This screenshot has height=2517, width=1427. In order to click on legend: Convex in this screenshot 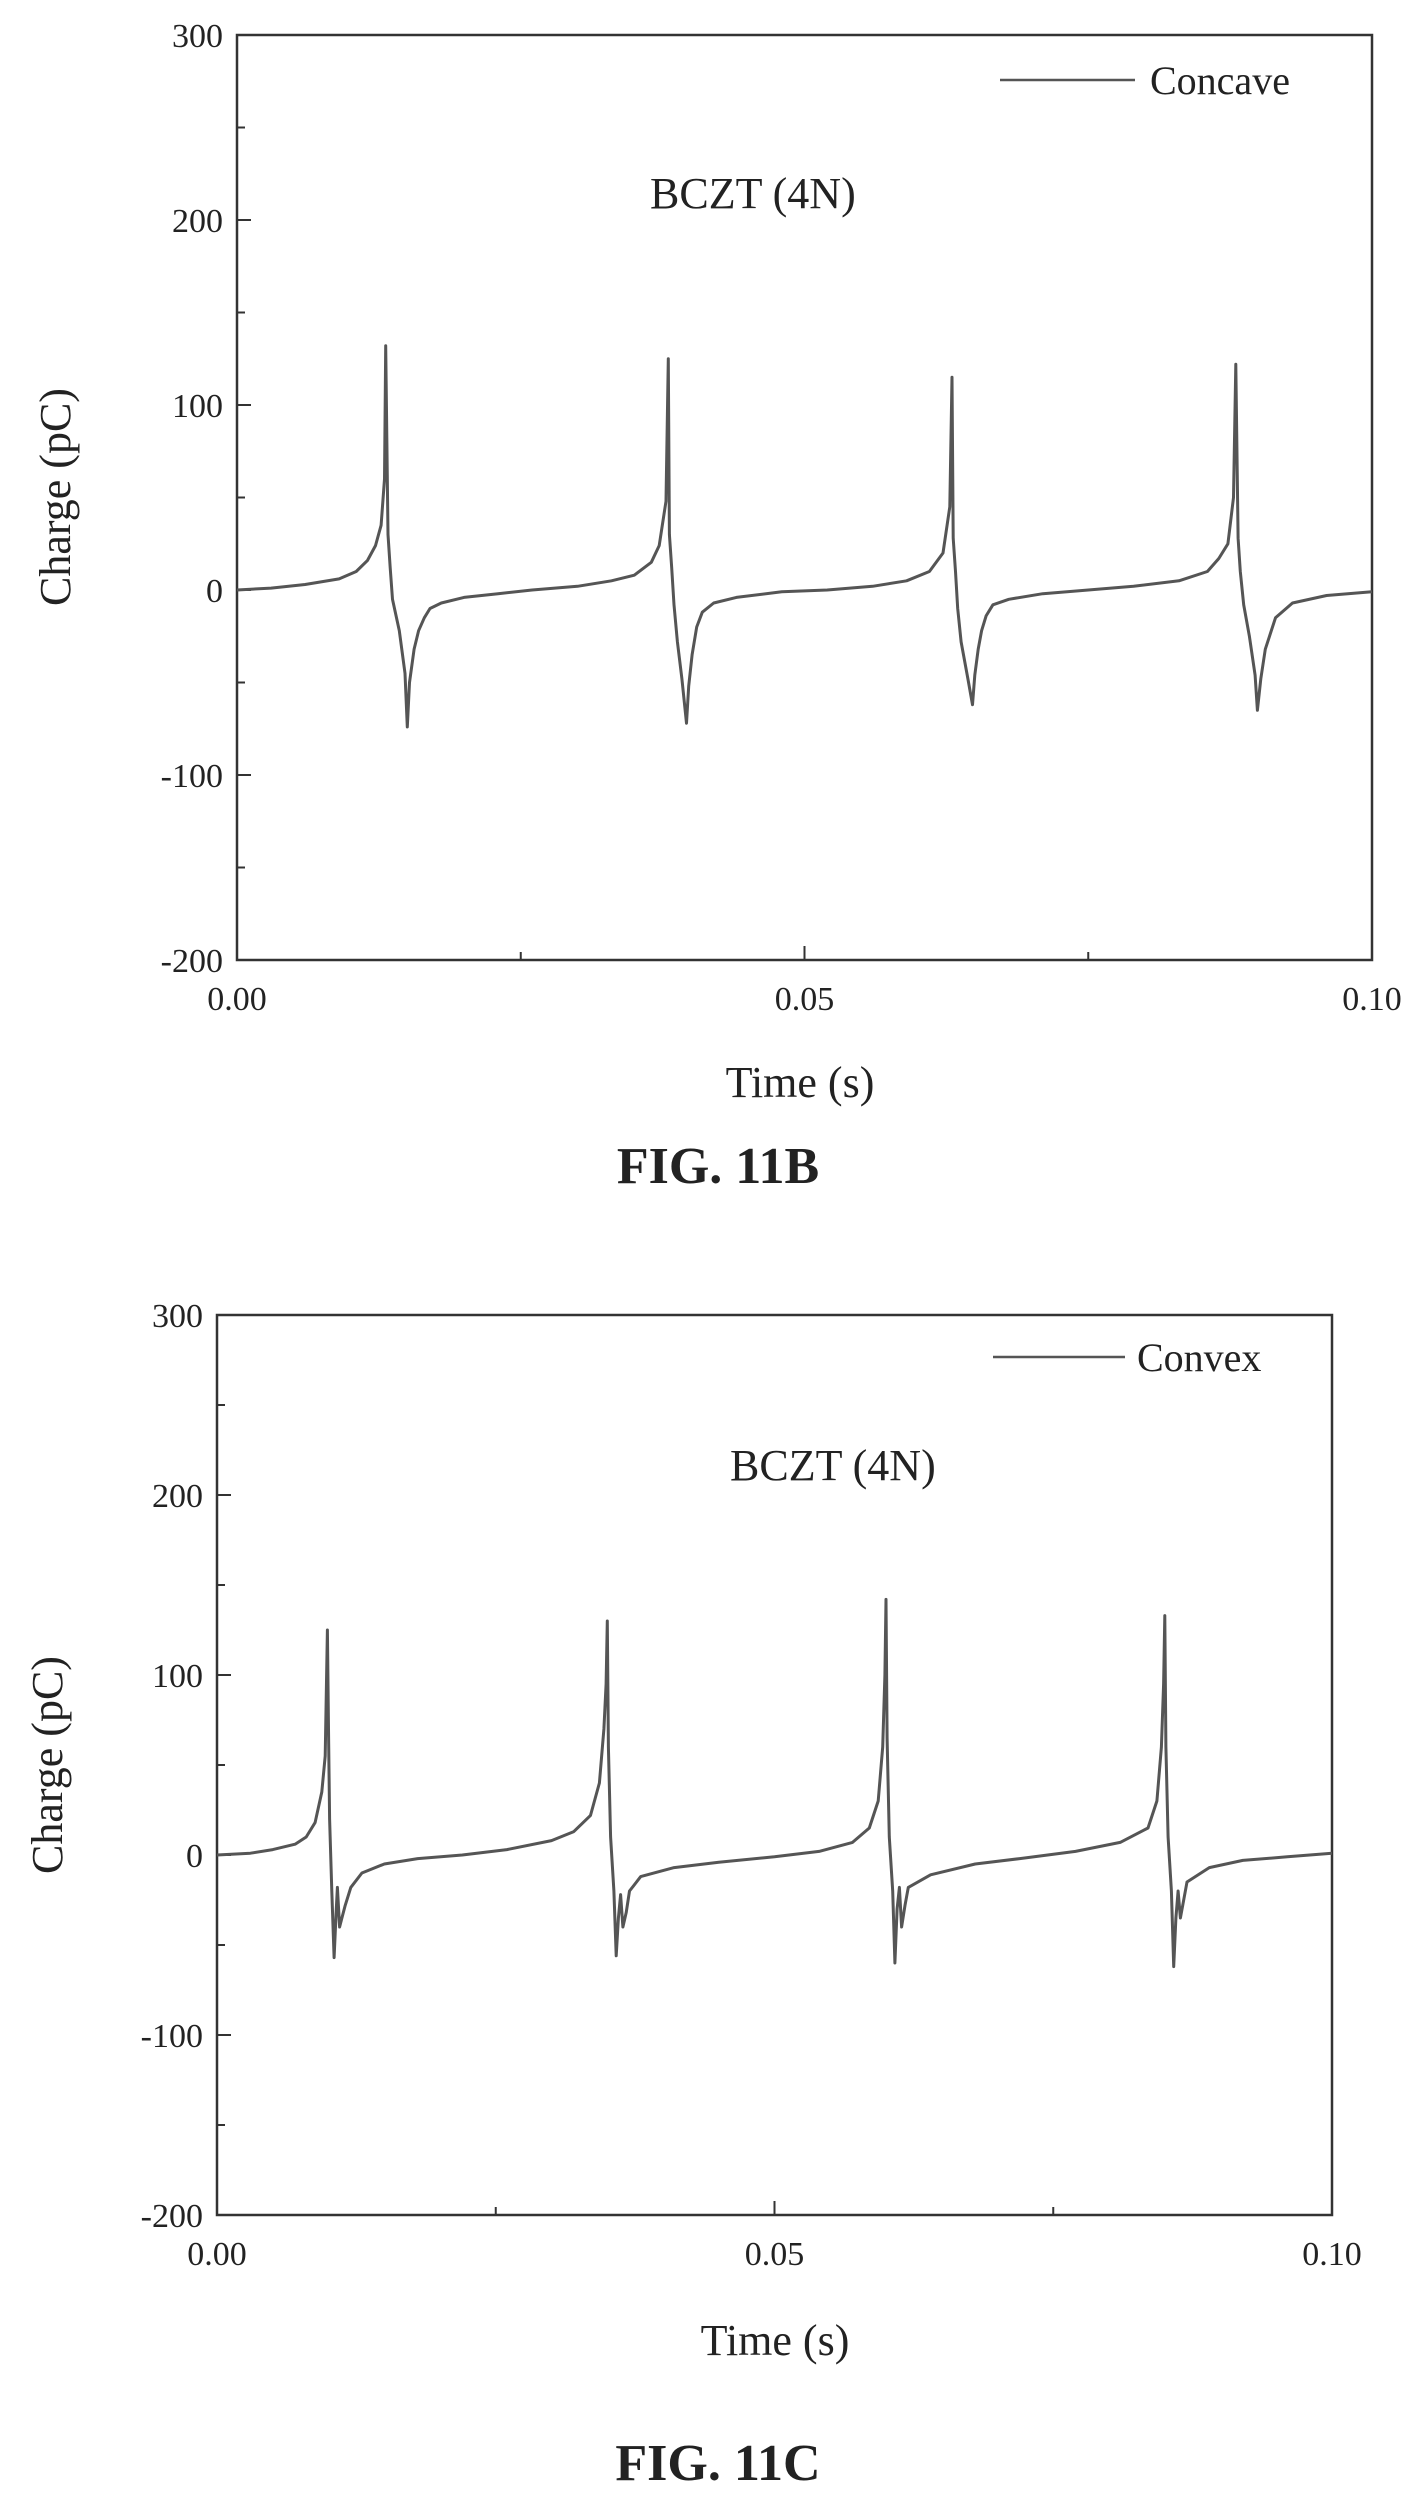, I will do `click(1127, 1357)`.